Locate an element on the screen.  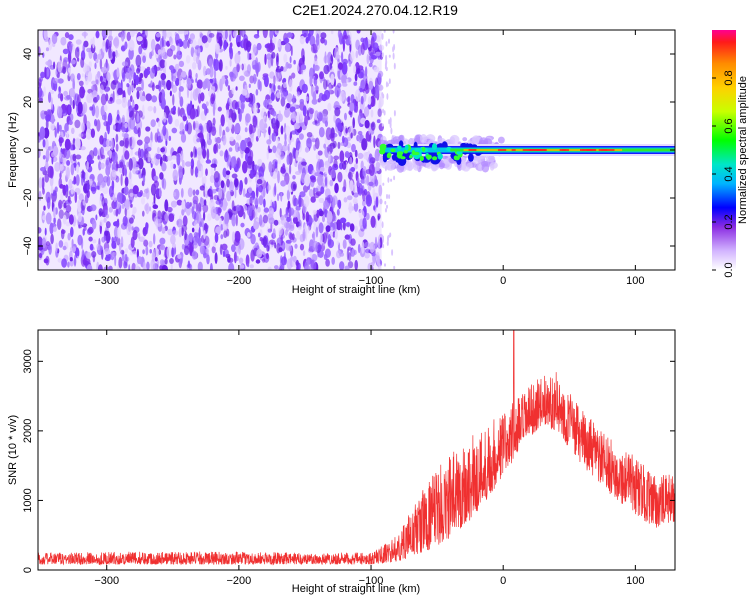
signal-halo is located at coordinates (476, 140).